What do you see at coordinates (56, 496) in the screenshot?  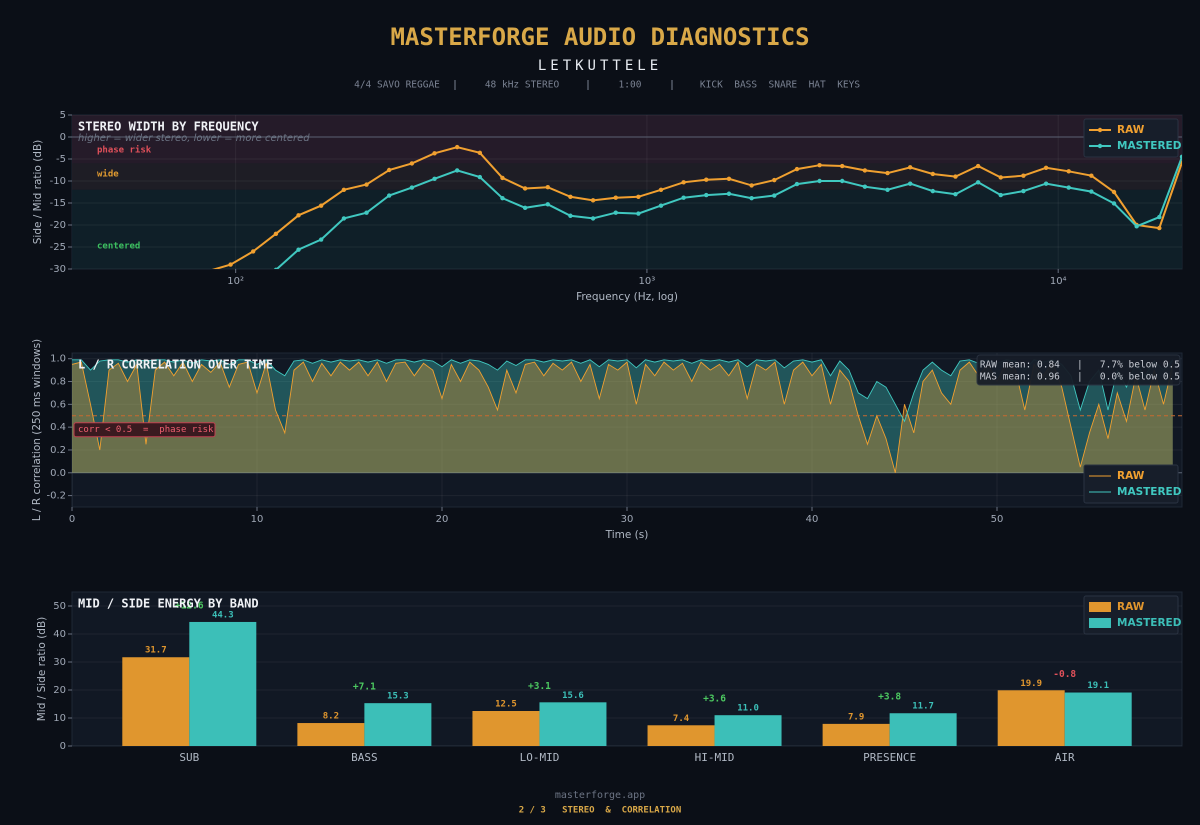 I see `y-tick-label: -0.2` at bounding box center [56, 496].